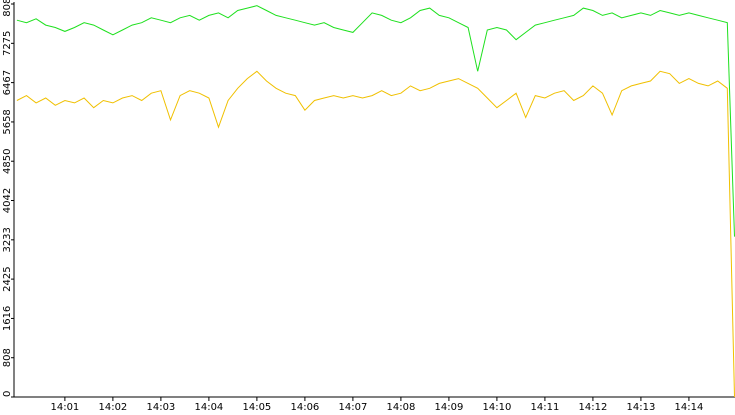 Image resolution: width=735 pixels, height=415 pixels. What do you see at coordinates (7, 160) in the screenshot?
I see `y-tick-label: 4850` at bounding box center [7, 160].